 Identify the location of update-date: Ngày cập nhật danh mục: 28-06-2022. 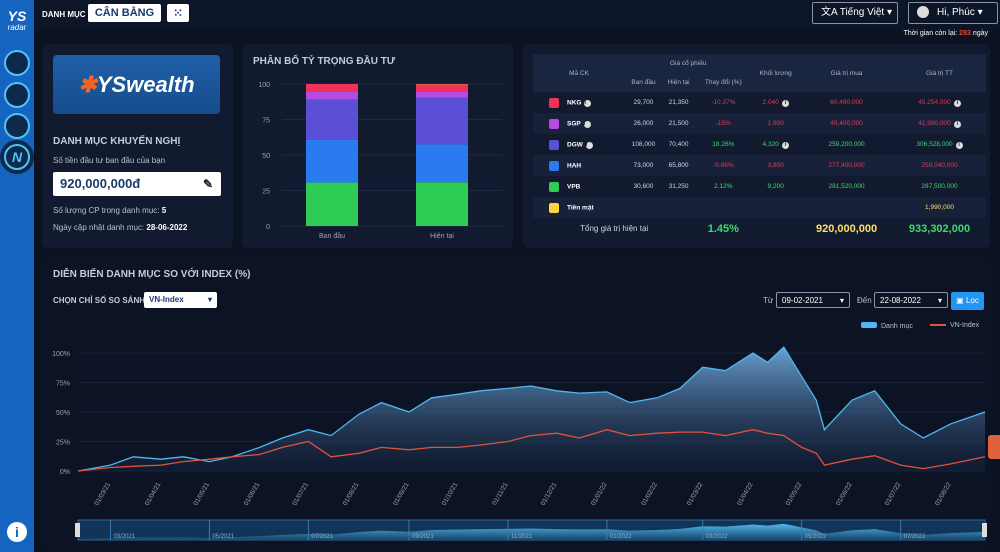
(120, 227).